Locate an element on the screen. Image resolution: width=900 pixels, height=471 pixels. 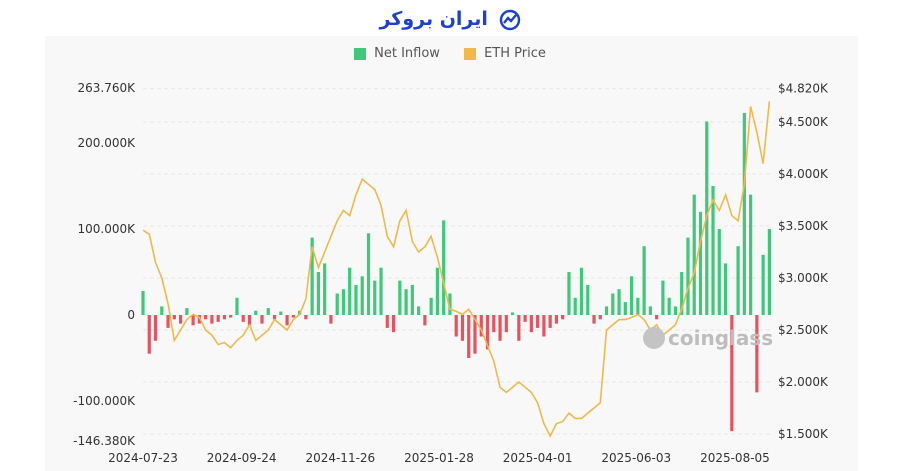
legend-net-inflow: Net Inflow is located at coordinates (397, 53).